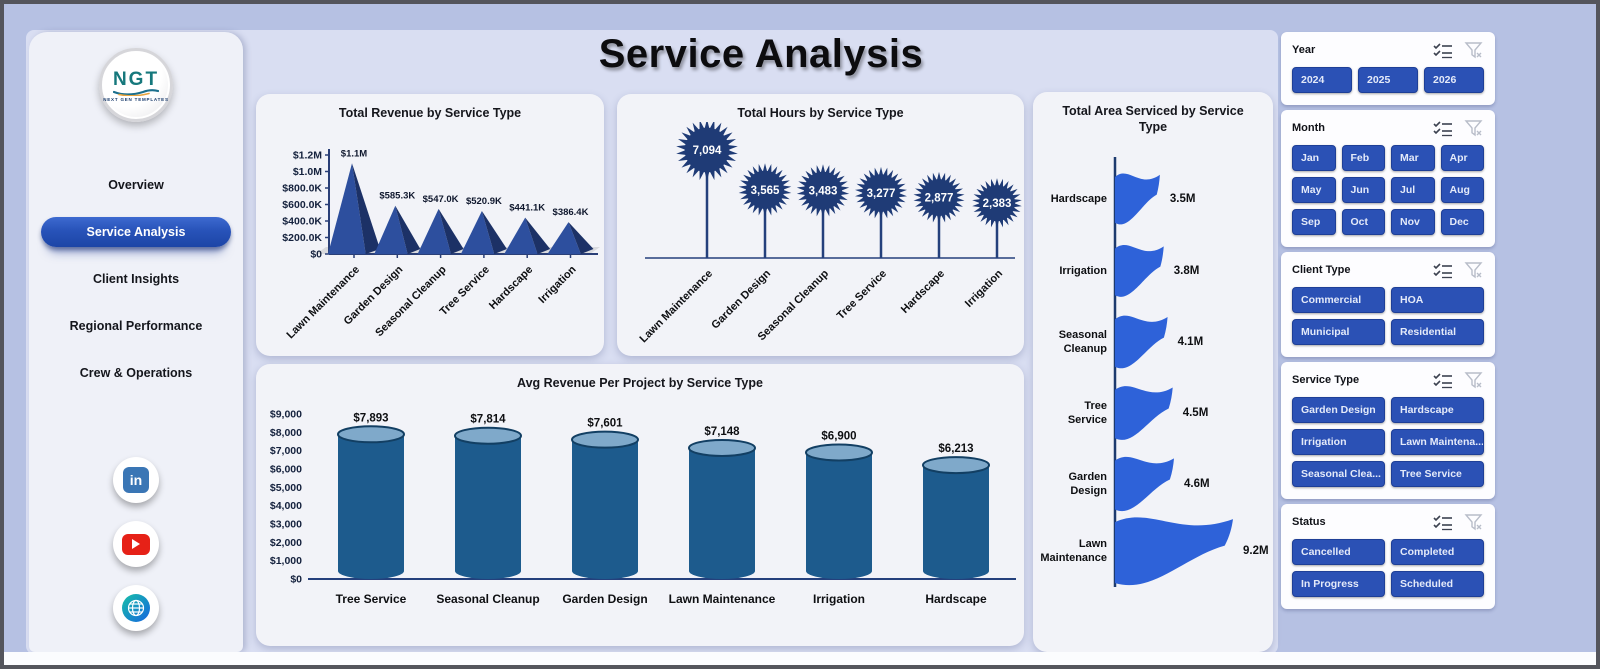  Describe the element at coordinates (136, 373) in the screenshot. I see `sidebar-item-crew-operations: Crew & Operations` at that location.